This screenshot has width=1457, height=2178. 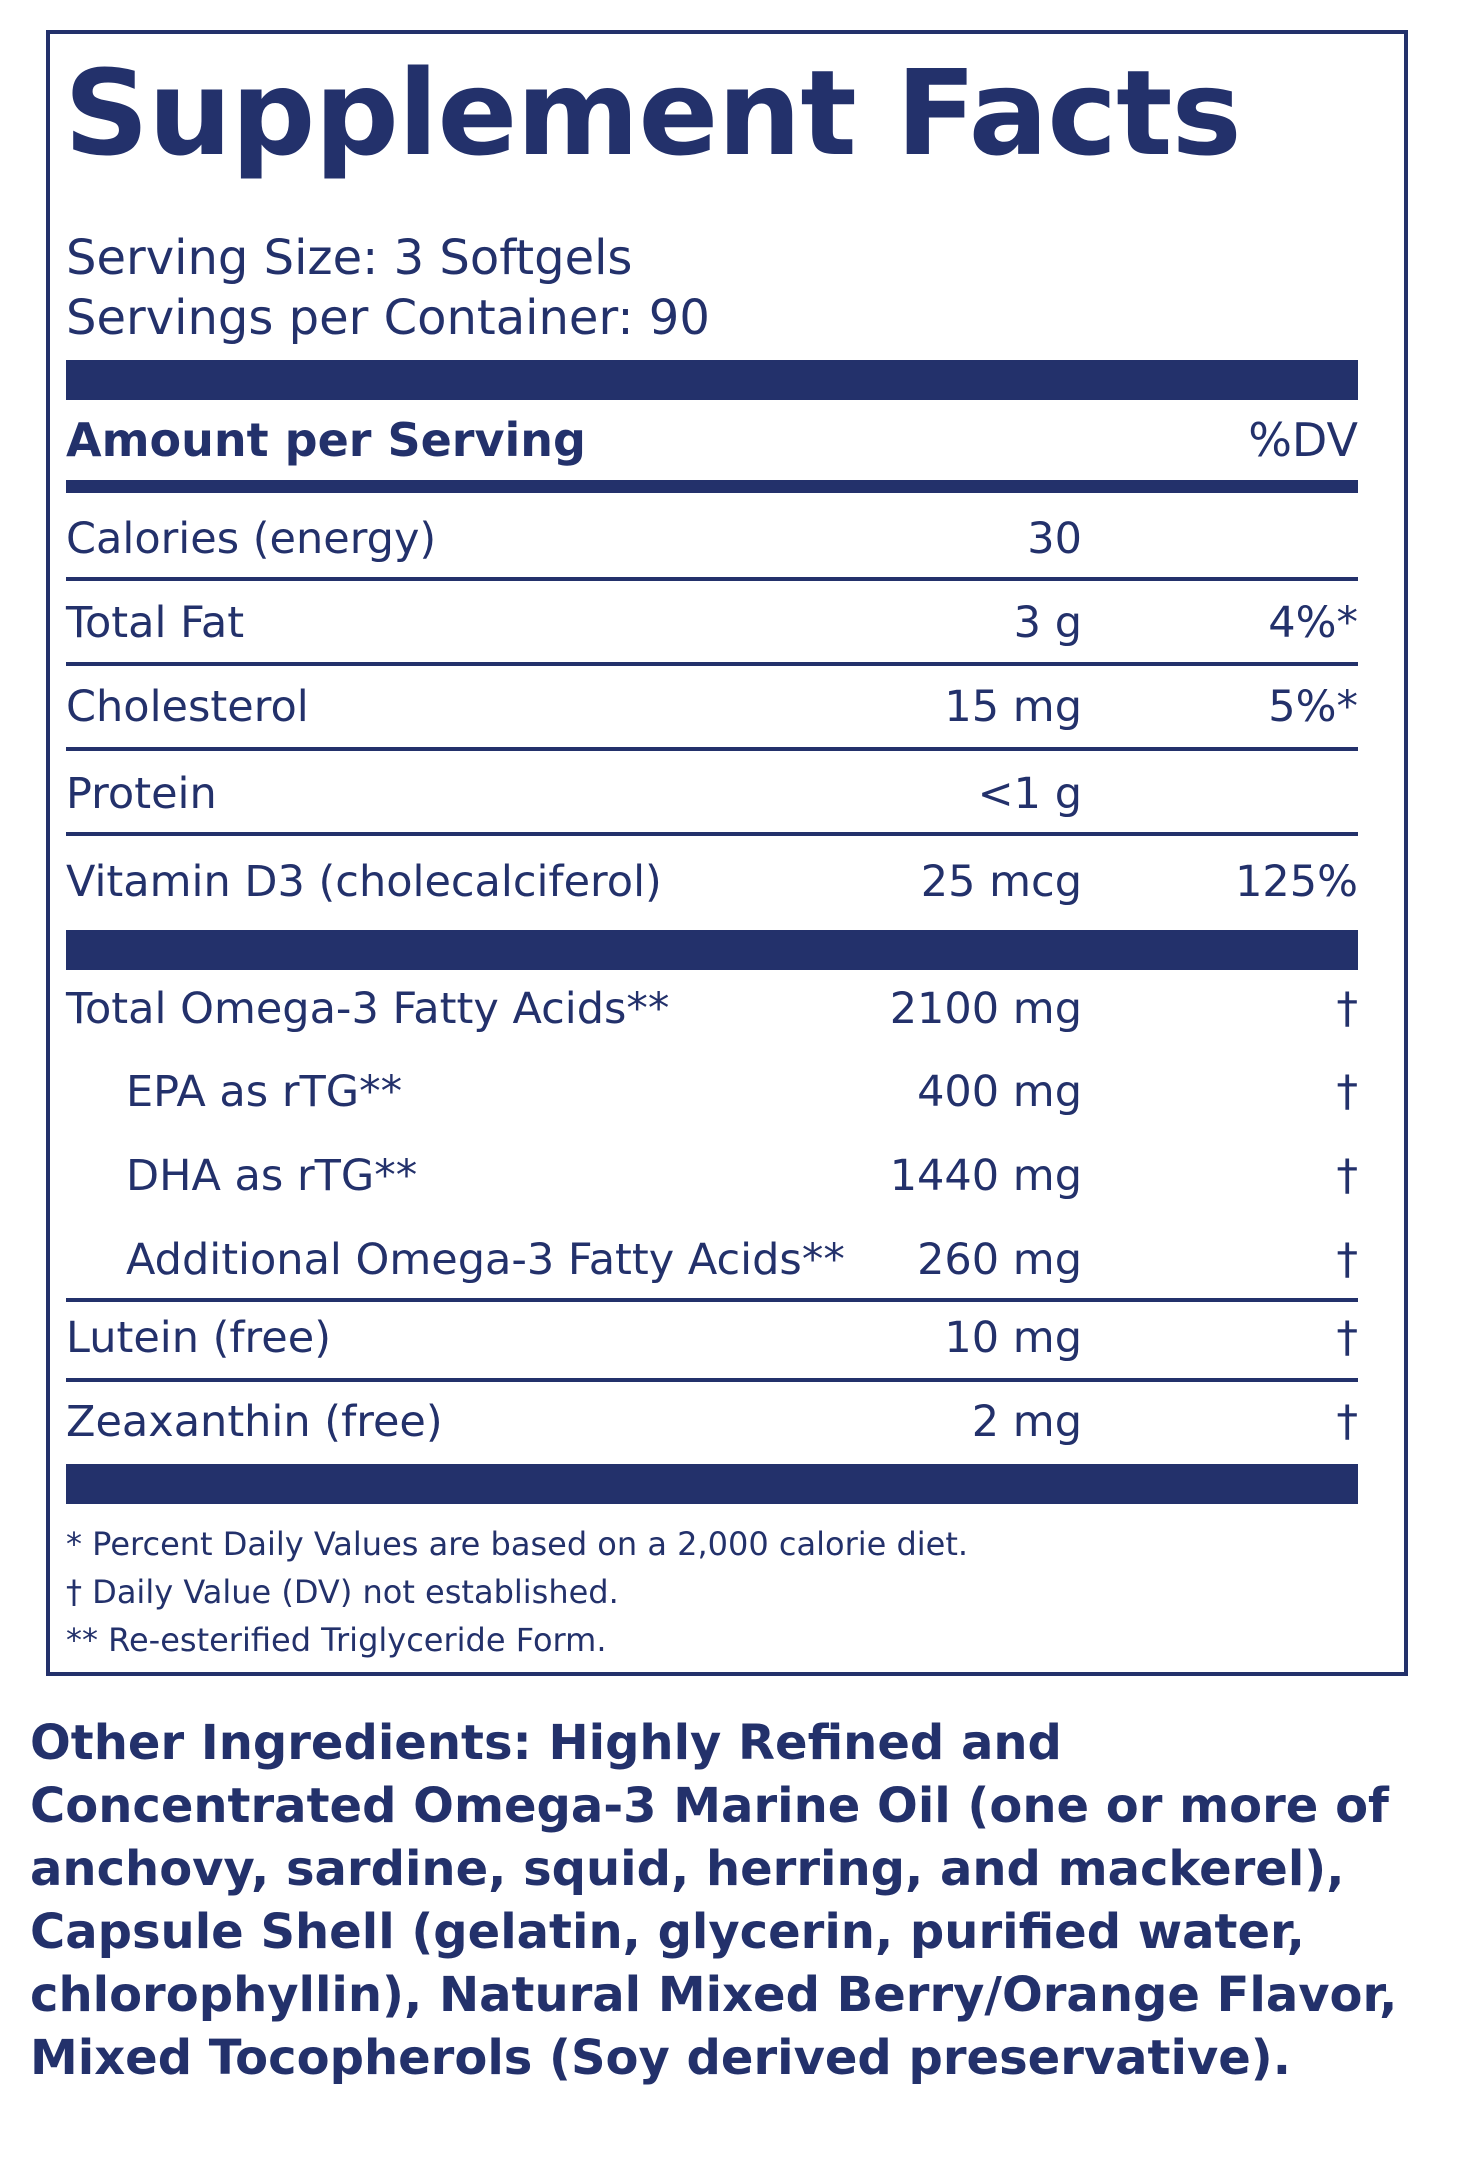 What do you see at coordinates (1013, 707) in the screenshot?
I see `nutrient-amount: 15 mg` at bounding box center [1013, 707].